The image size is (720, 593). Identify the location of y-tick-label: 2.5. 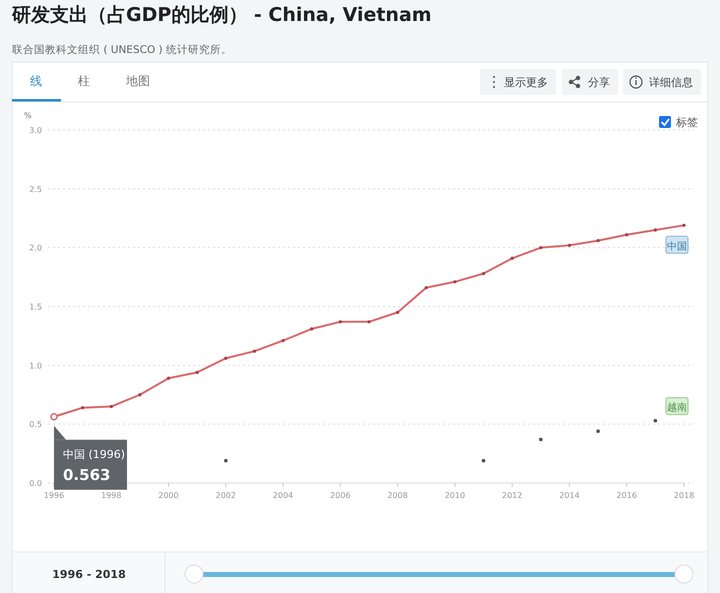
(35, 189).